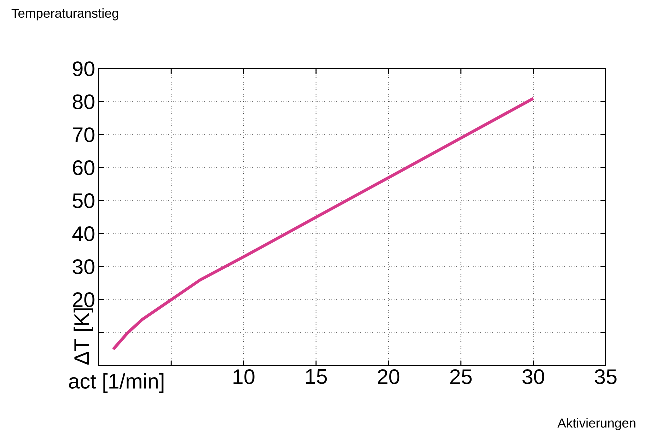 Image resolution: width=646 pixels, height=435 pixels. What do you see at coordinates (65, 14) in the screenshot?
I see `chart-title: Temperaturanstieg` at bounding box center [65, 14].